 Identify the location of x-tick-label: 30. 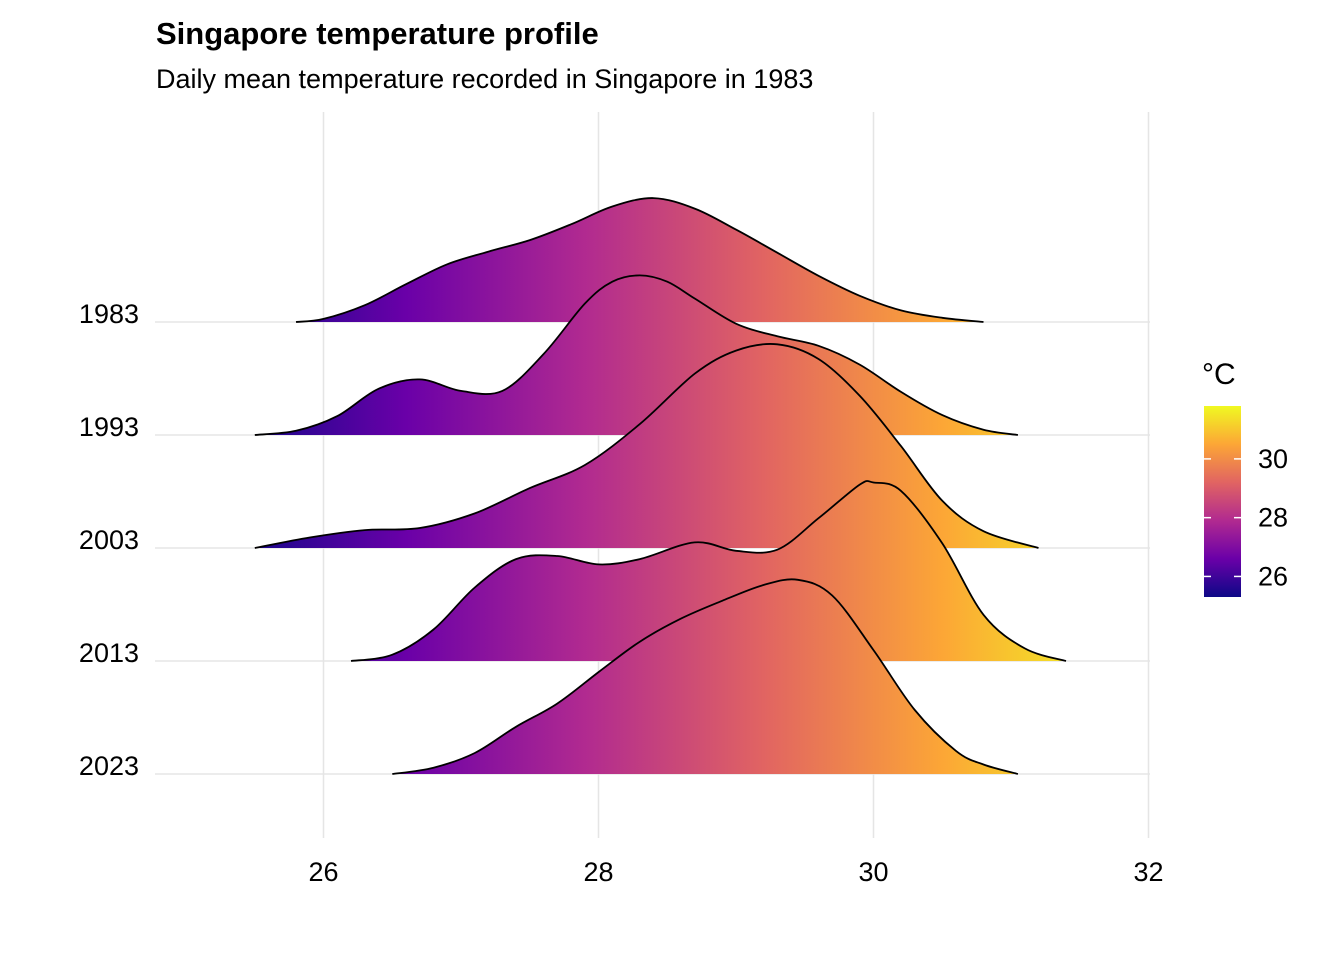
(873, 872).